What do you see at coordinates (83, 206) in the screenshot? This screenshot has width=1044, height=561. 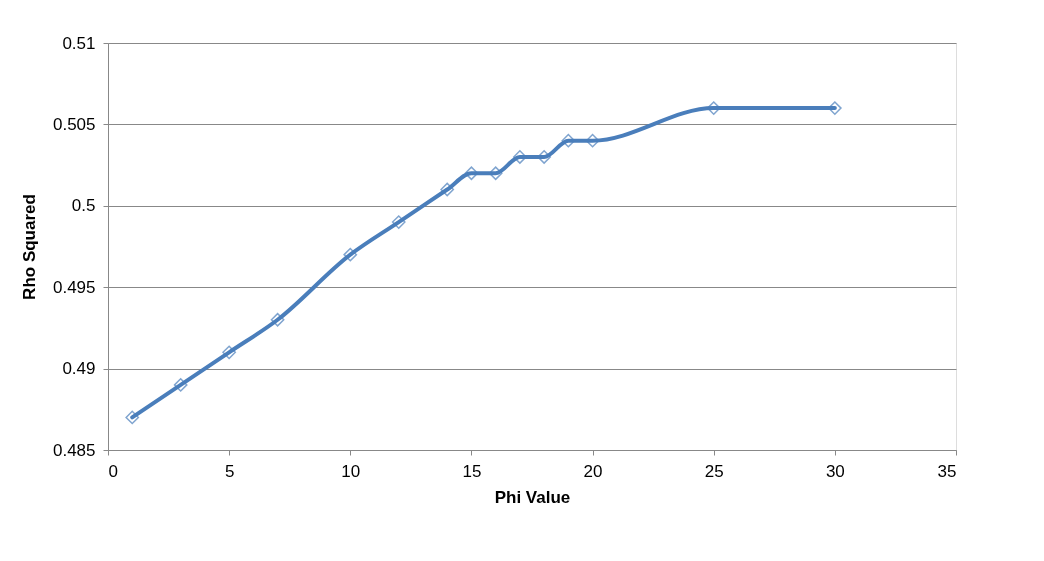 I see `y-tick-label: 0.5` at bounding box center [83, 206].